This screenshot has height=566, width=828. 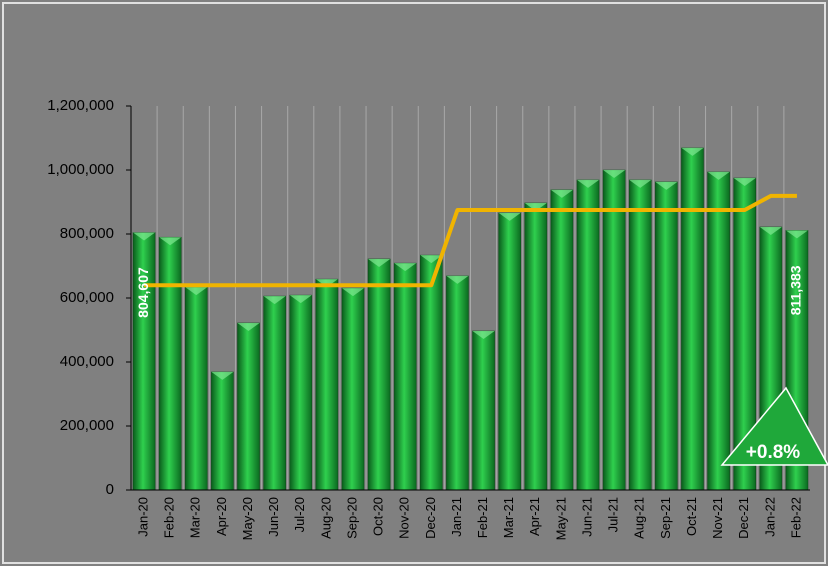 What do you see at coordinates (110, 489) in the screenshot?
I see `y-tick-label: 0` at bounding box center [110, 489].